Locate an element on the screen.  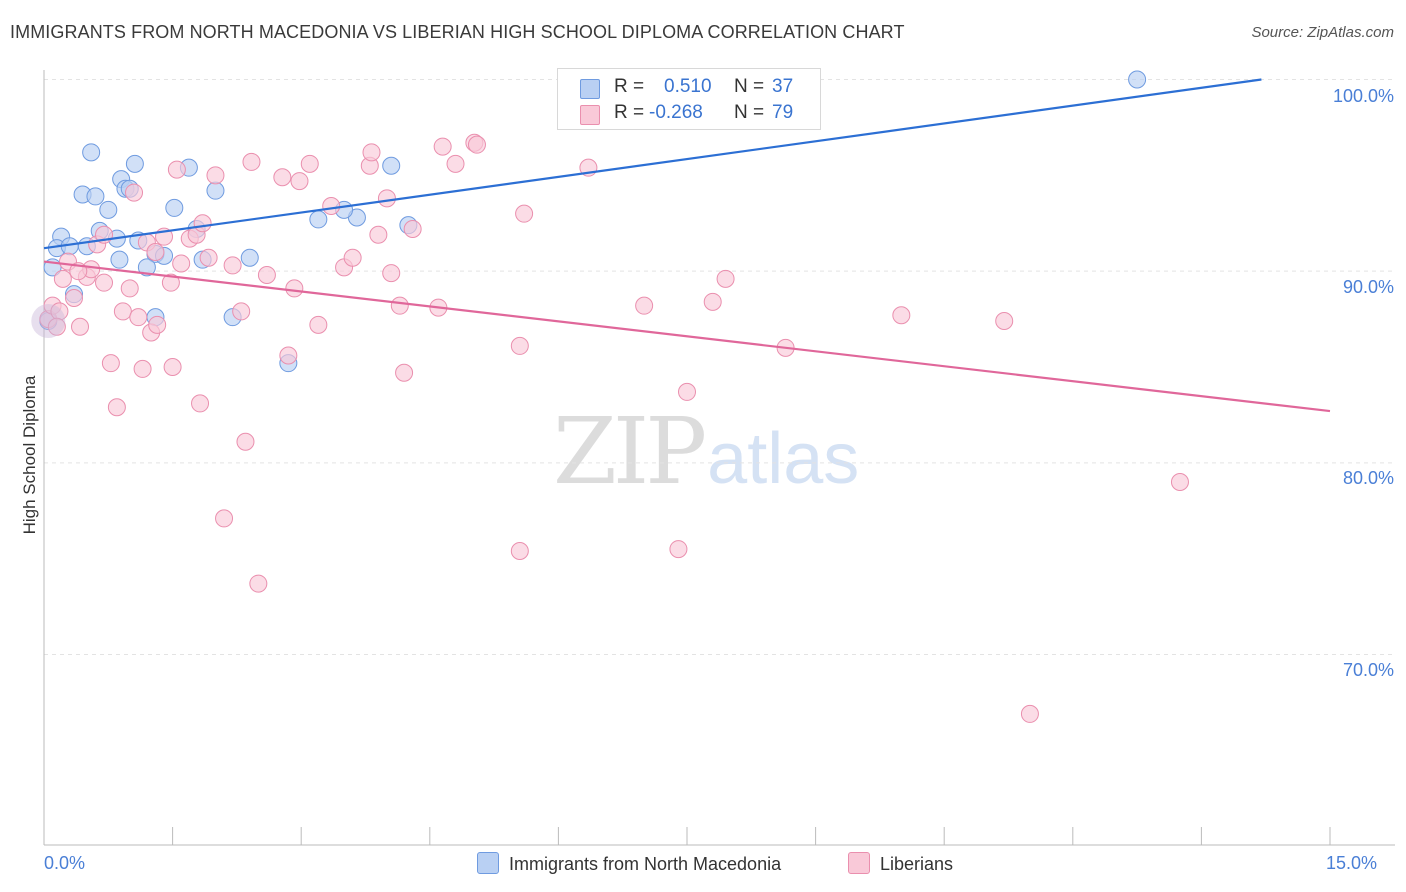
bottom-legend-swatch-liberians is located at coordinates (859, 863).